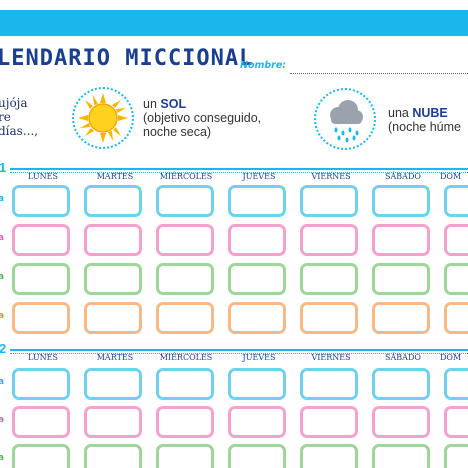  I want to click on top-banner, so click(234, 23).